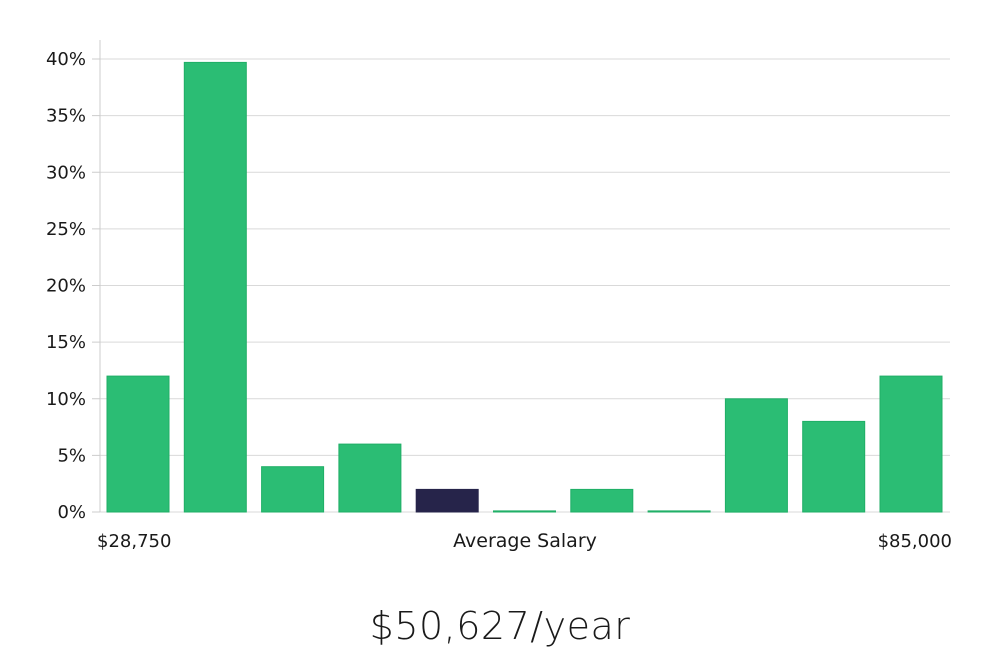 The height and width of the screenshot is (660, 1000). Describe the element at coordinates (66, 172) in the screenshot. I see `y-tick-label: 30%` at that location.